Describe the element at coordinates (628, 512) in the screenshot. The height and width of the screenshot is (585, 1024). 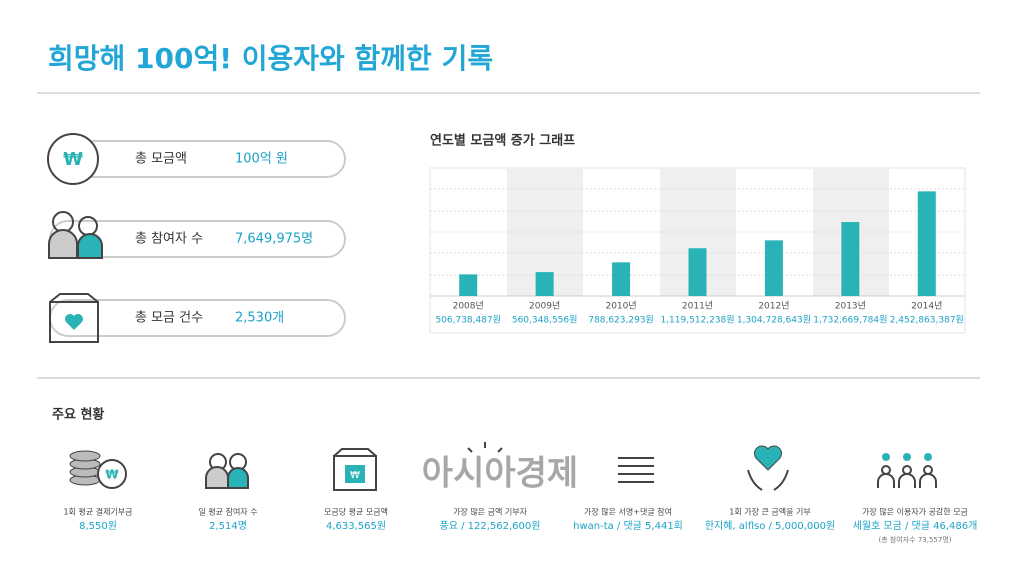
I see `status-label: 가장 많은 서명+댓글 참여` at that location.